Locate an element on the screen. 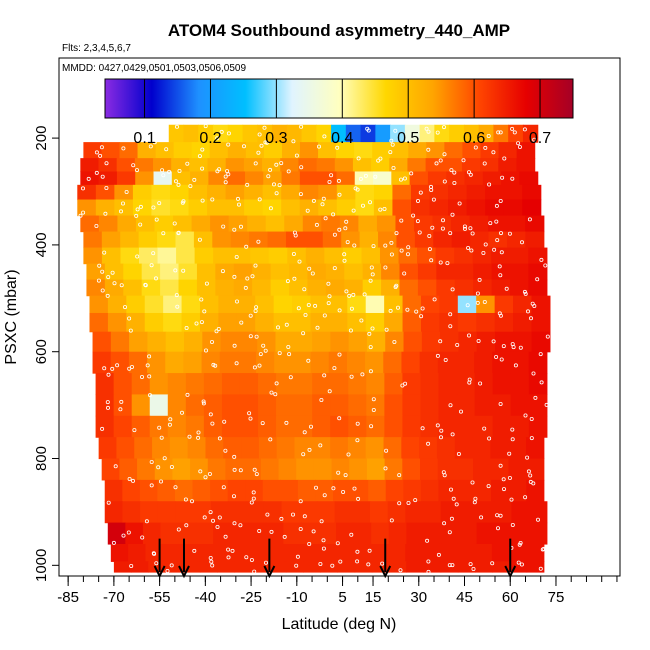 The image size is (650, 650). colorbar-gradient is located at coordinates (339, 98).